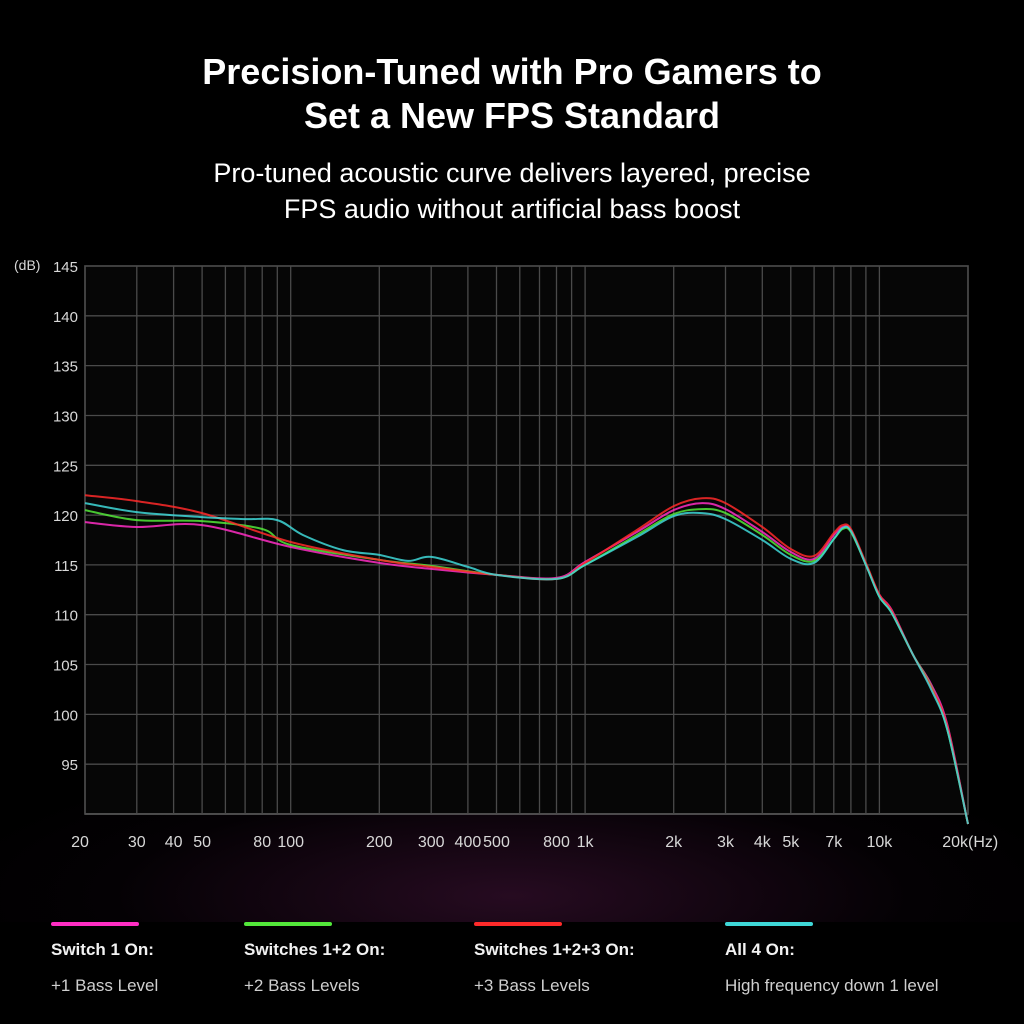  Describe the element at coordinates (65, 466) in the screenshot. I see `y-tick-label: 125` at that location.